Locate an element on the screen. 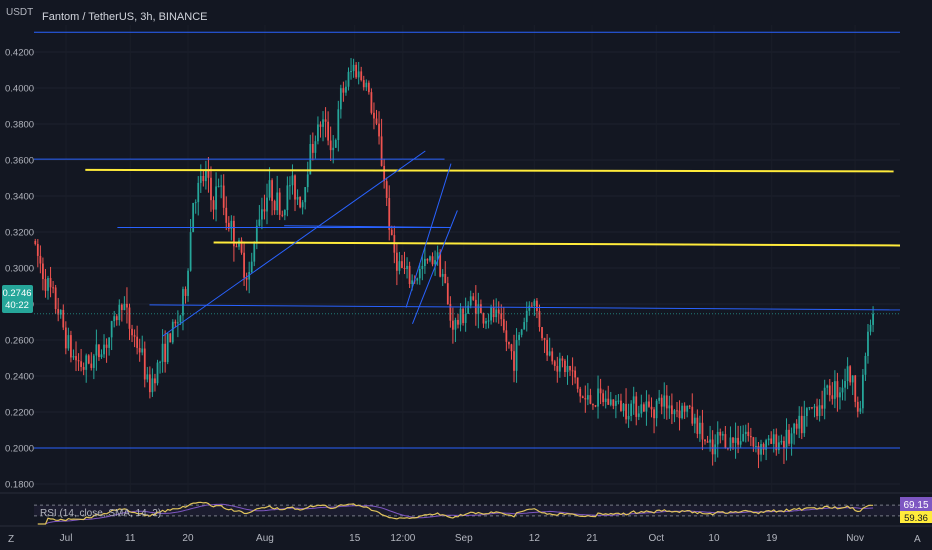 The height and width of the screenshot is (550, 932). symbol-title: Fantom / TetherUS, 3h, BINANCE is located at coordinates (124, 17).